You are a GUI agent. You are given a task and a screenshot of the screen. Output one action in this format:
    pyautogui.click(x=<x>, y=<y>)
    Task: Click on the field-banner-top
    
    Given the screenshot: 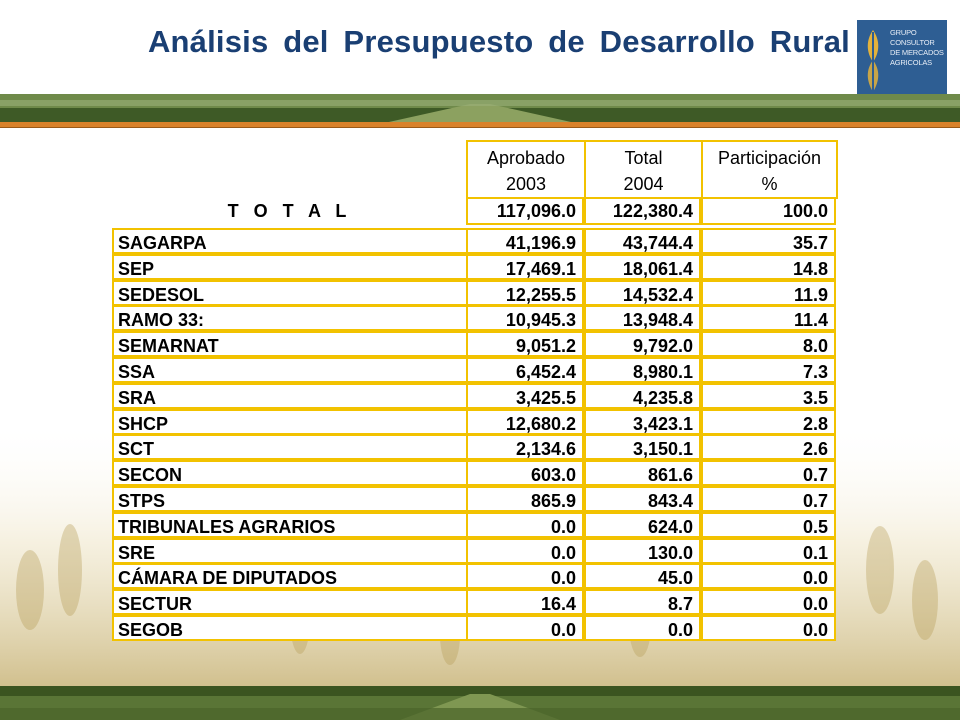 What is the action you would take?
    pyautogui.click(x=480, y=109)
    